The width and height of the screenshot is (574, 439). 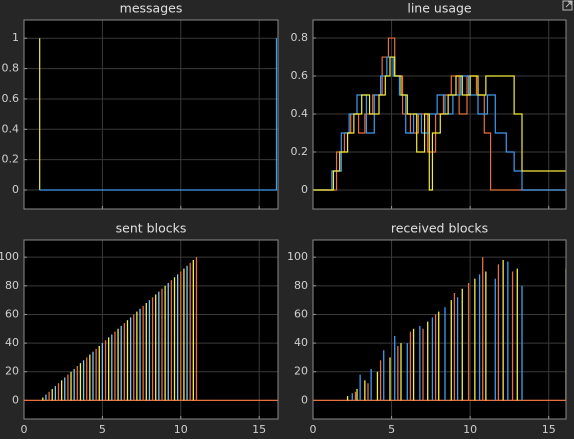 I want to click on icon-frame, so click(x=567, y=5).